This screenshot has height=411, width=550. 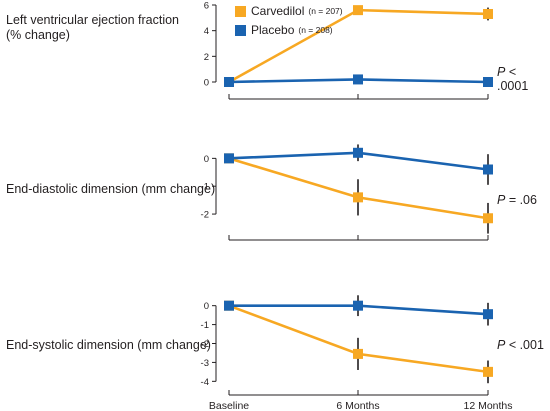 I want to click on panel-title-esd: End-systolic dimension (mm change), so click(x=108, y=345).